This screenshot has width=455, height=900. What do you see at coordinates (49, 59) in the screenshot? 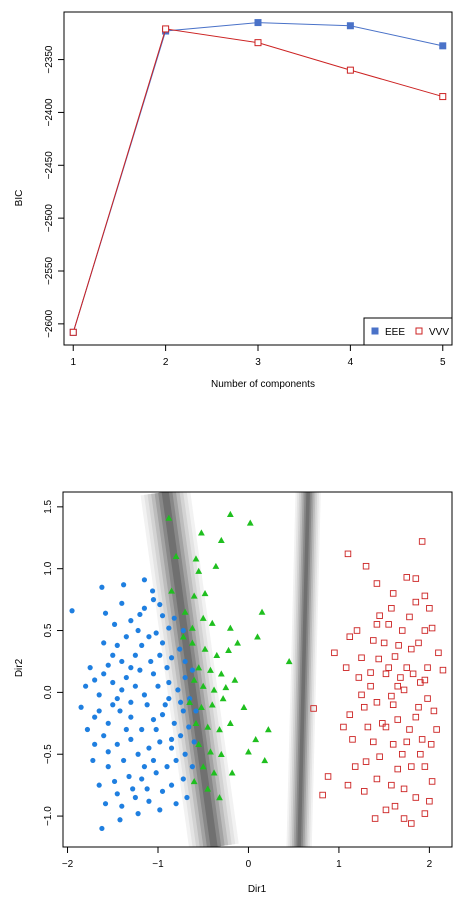
I see `bic-y-tick-label: −2350` at bounding box center [49, 59].